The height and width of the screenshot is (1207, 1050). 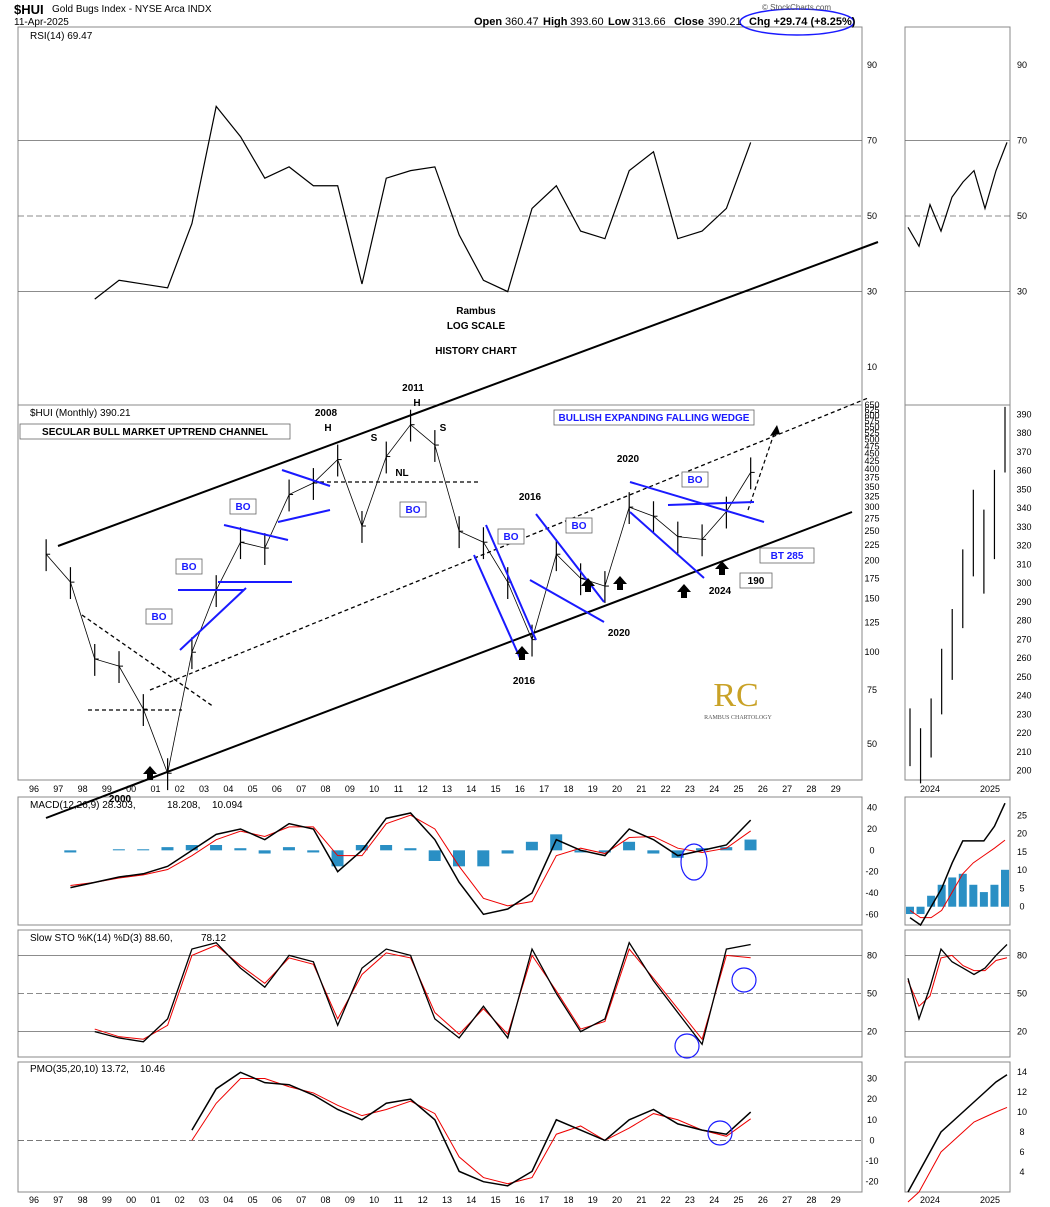 What do you see at coordinates (58, 789) in the screenshot?
I see `price-x-tick: 97` at bounding box center [58, 789].